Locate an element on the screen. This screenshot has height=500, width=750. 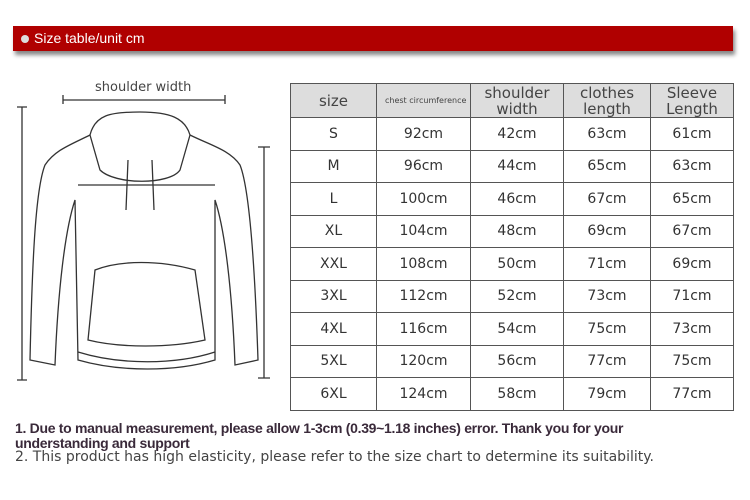
header-size: size is located at coordinates (333, 100).